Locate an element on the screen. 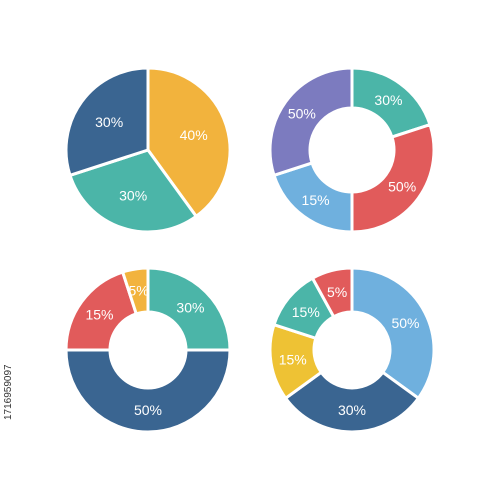 The image size is (500, 500). pie-chart: 40% 30% 30% is located at coordinates (148, 150).